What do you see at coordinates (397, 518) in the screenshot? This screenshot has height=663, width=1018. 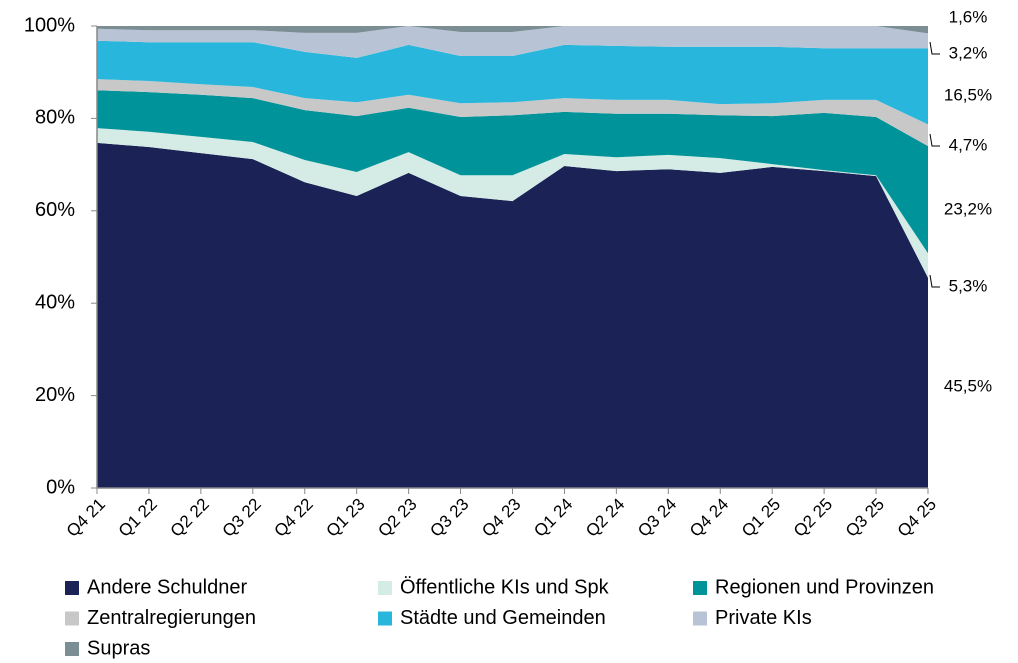 I see `x-tick-label: Q2 23` at bounding box center [397, 518].